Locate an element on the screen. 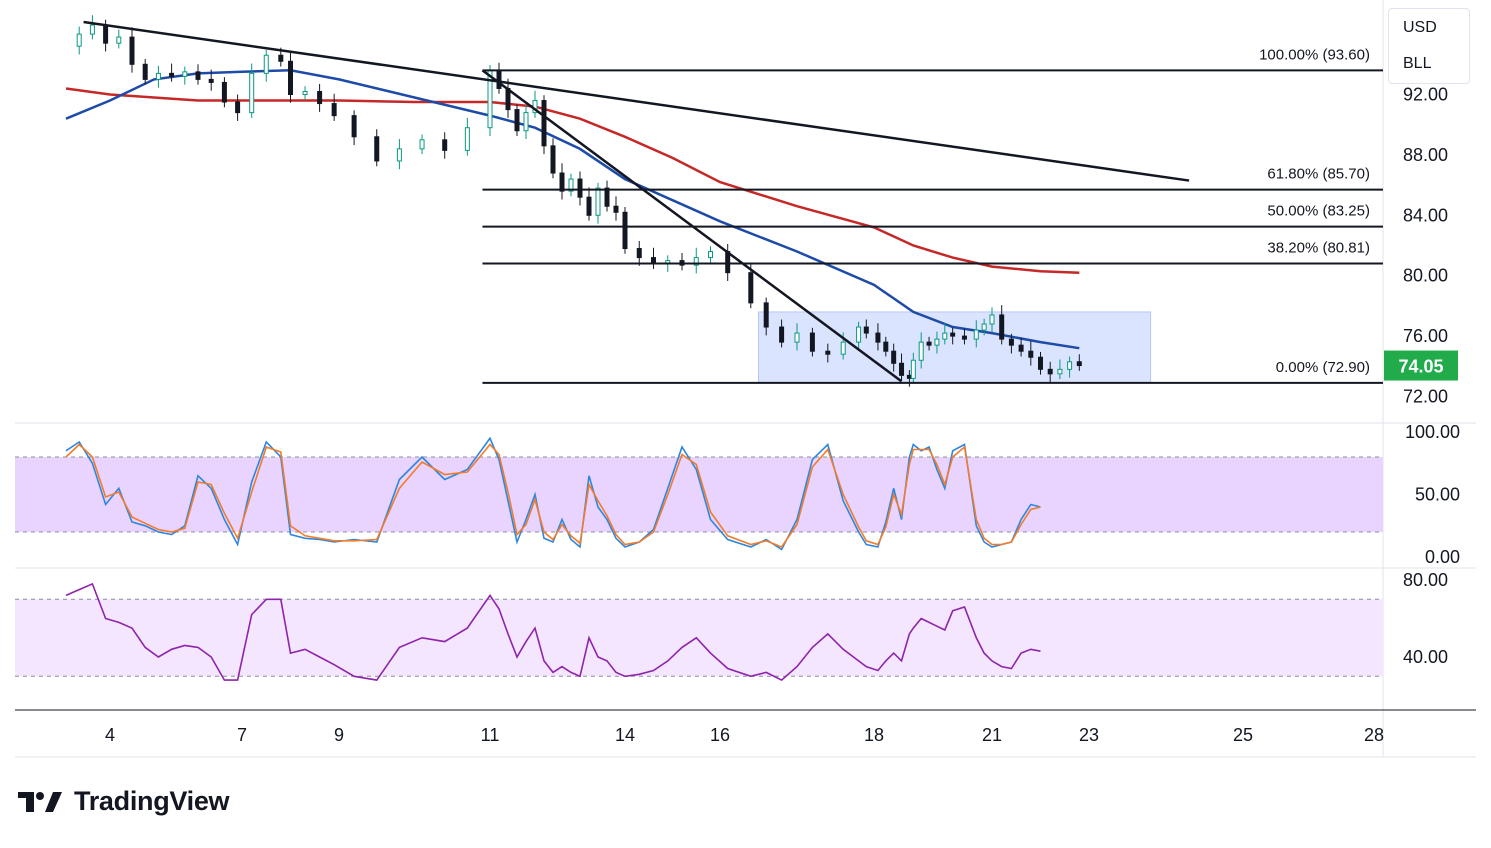 The width and height of the screenshot is (1491, 848). time-axis-label: 28 is located at coordinates (1374, 735).